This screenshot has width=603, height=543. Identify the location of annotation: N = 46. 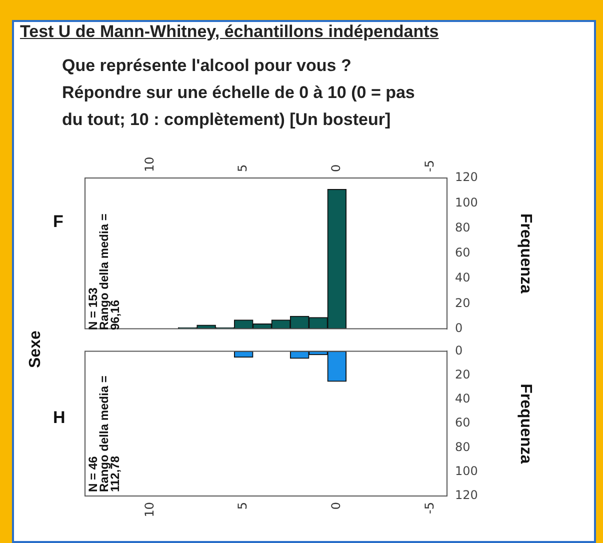
(93, 474).